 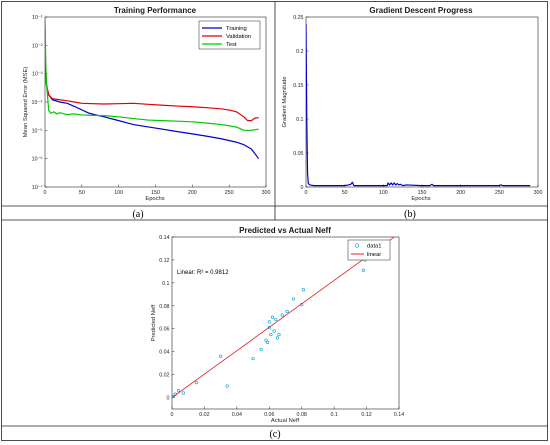 I want to click on legend-swatch-data1, so click(x=357, y=245).